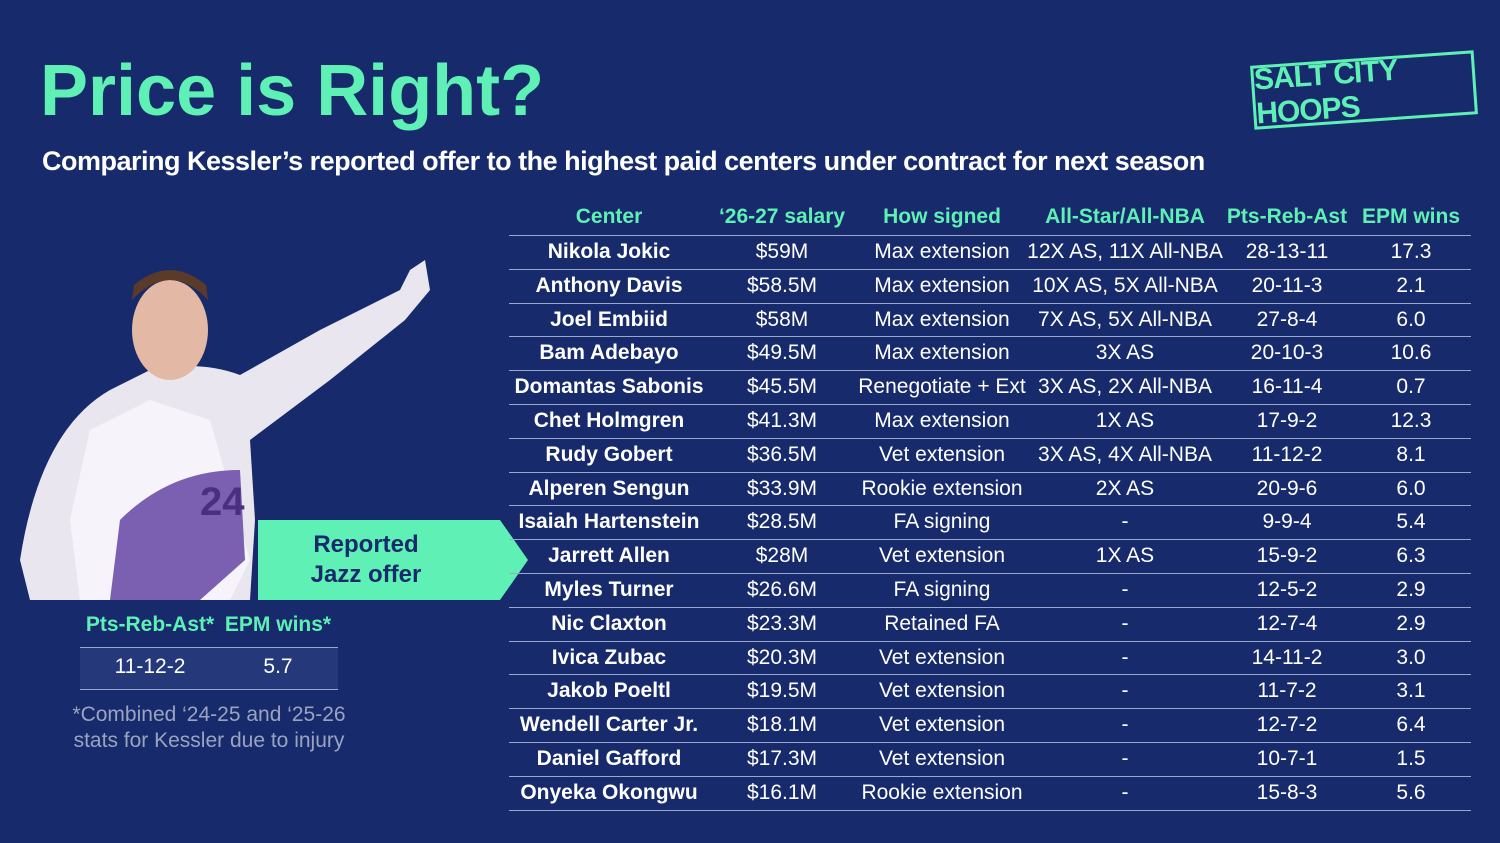 Image resolution: width=1500 pixels, height=843 pixels. I want to click on player-name: Rudy Gobert, so click(609, 454).